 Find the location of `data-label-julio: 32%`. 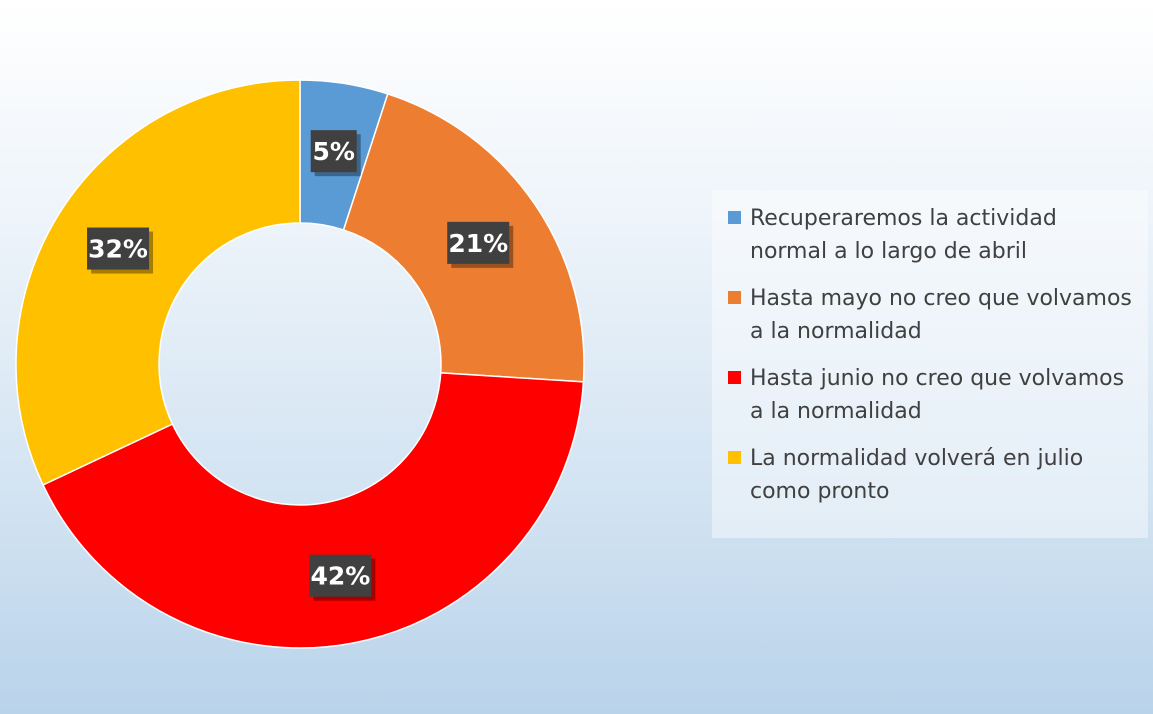

data-label-julio: 32% is located at coordinates (120, 250).